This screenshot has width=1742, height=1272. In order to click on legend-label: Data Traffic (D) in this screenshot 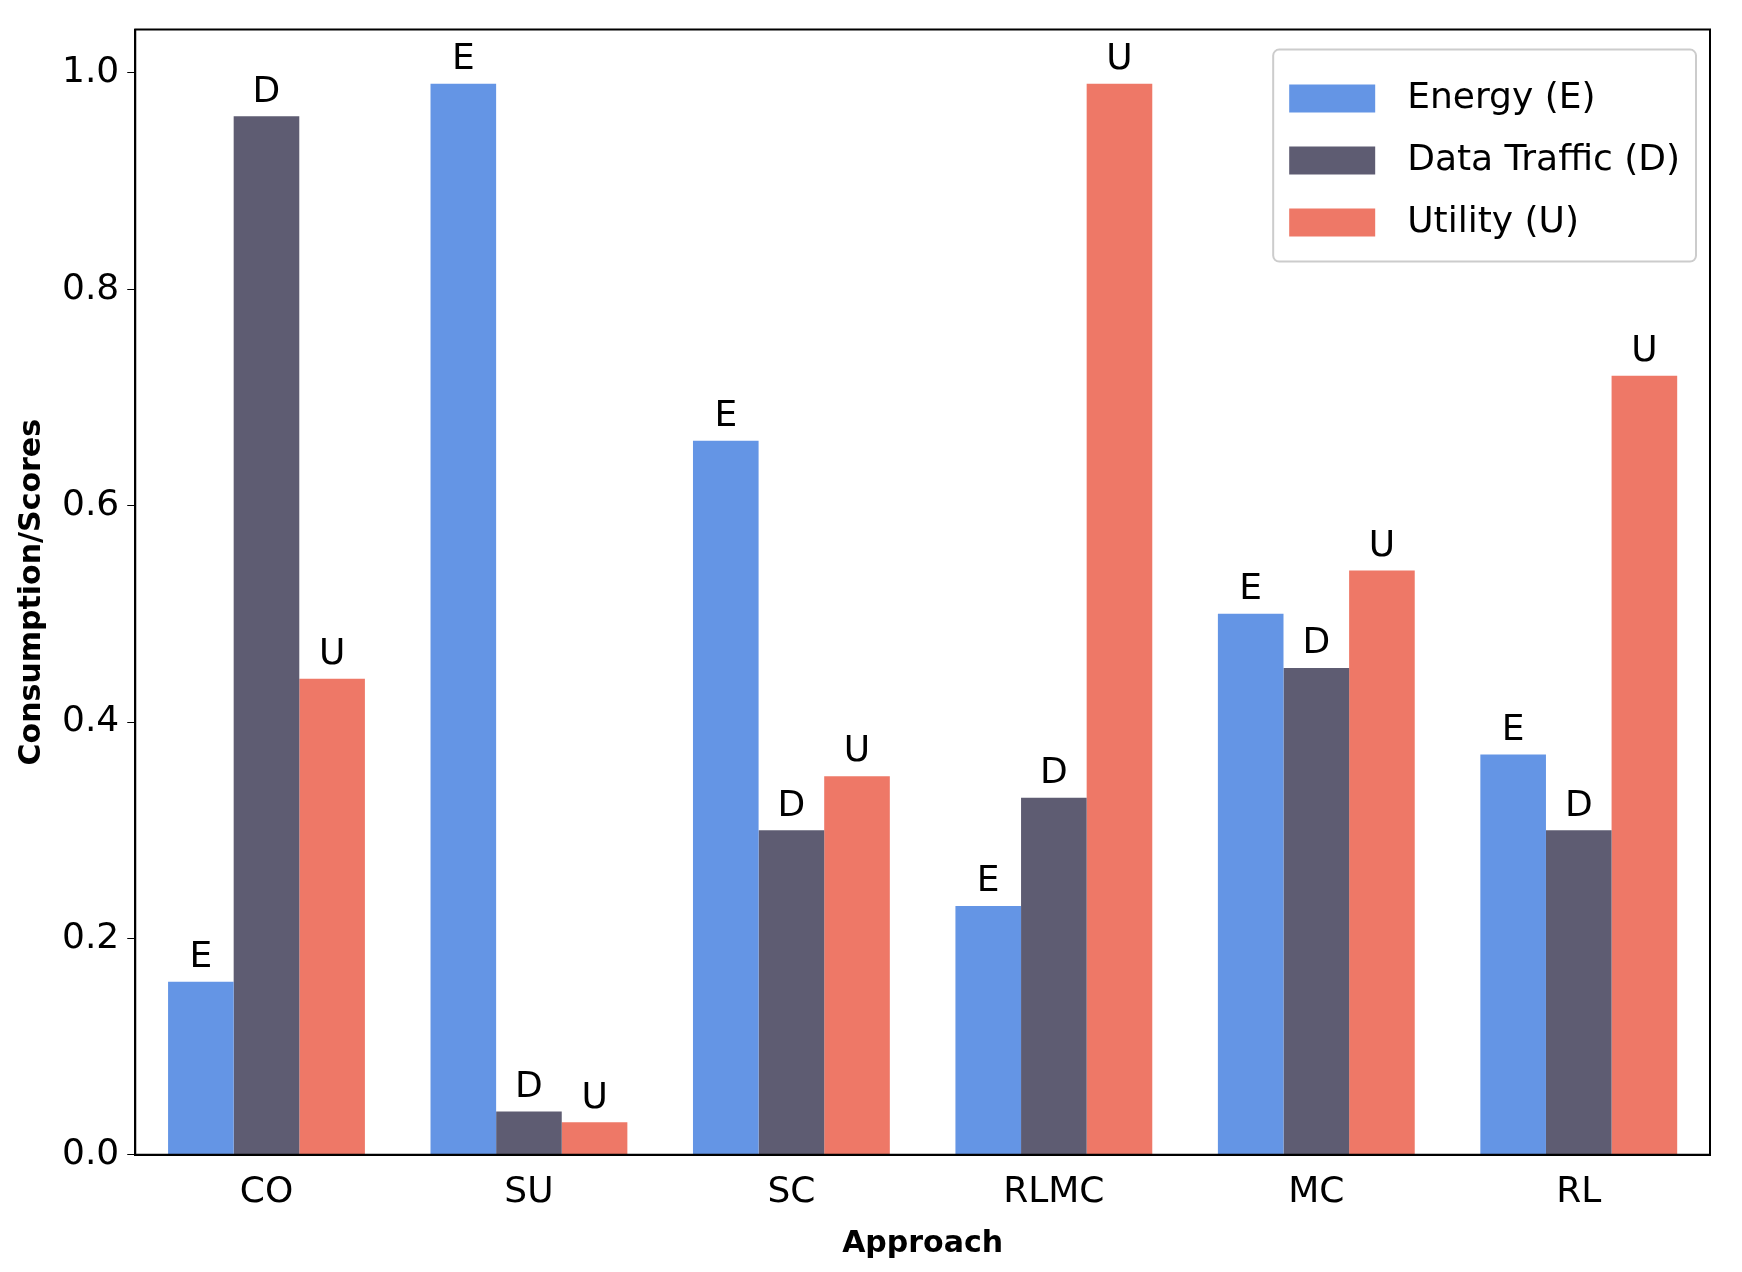, I will do `click(1543, 157)`.